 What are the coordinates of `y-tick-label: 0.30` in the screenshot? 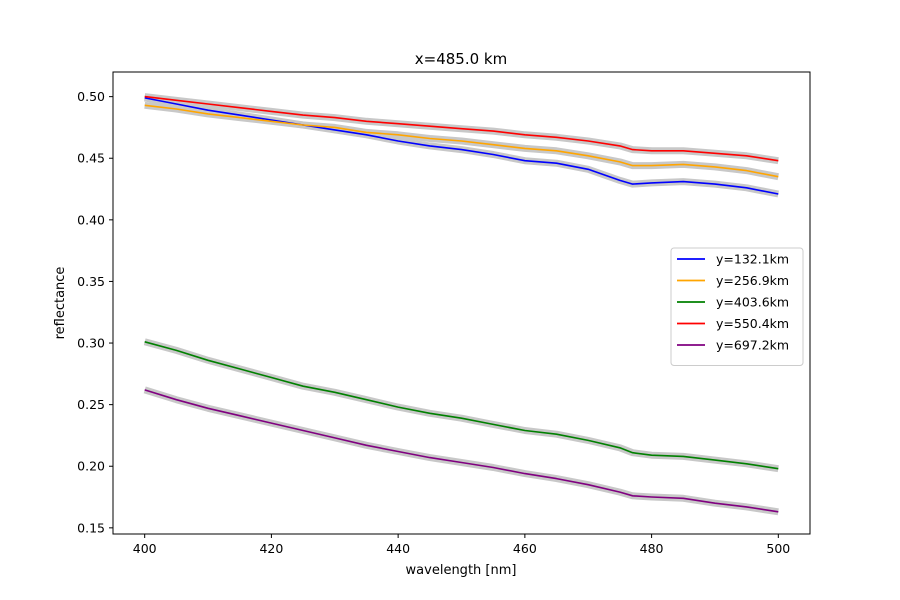 It's located at (91, 343).